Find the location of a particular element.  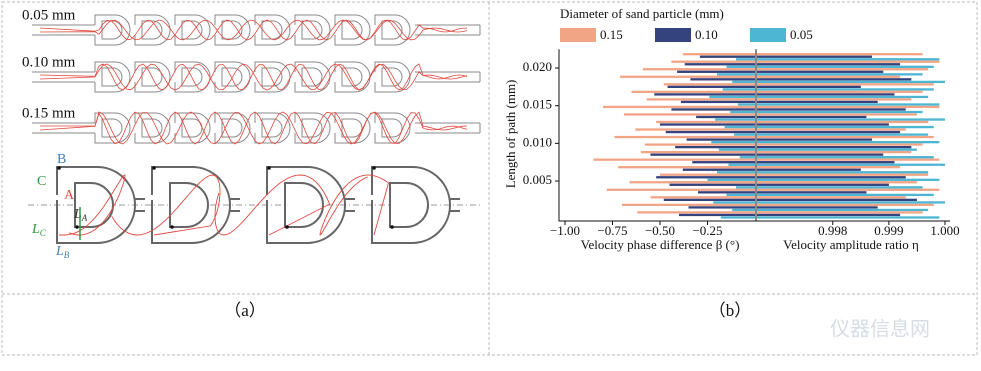

length-subscript: A is located at coordinates (84, 218).